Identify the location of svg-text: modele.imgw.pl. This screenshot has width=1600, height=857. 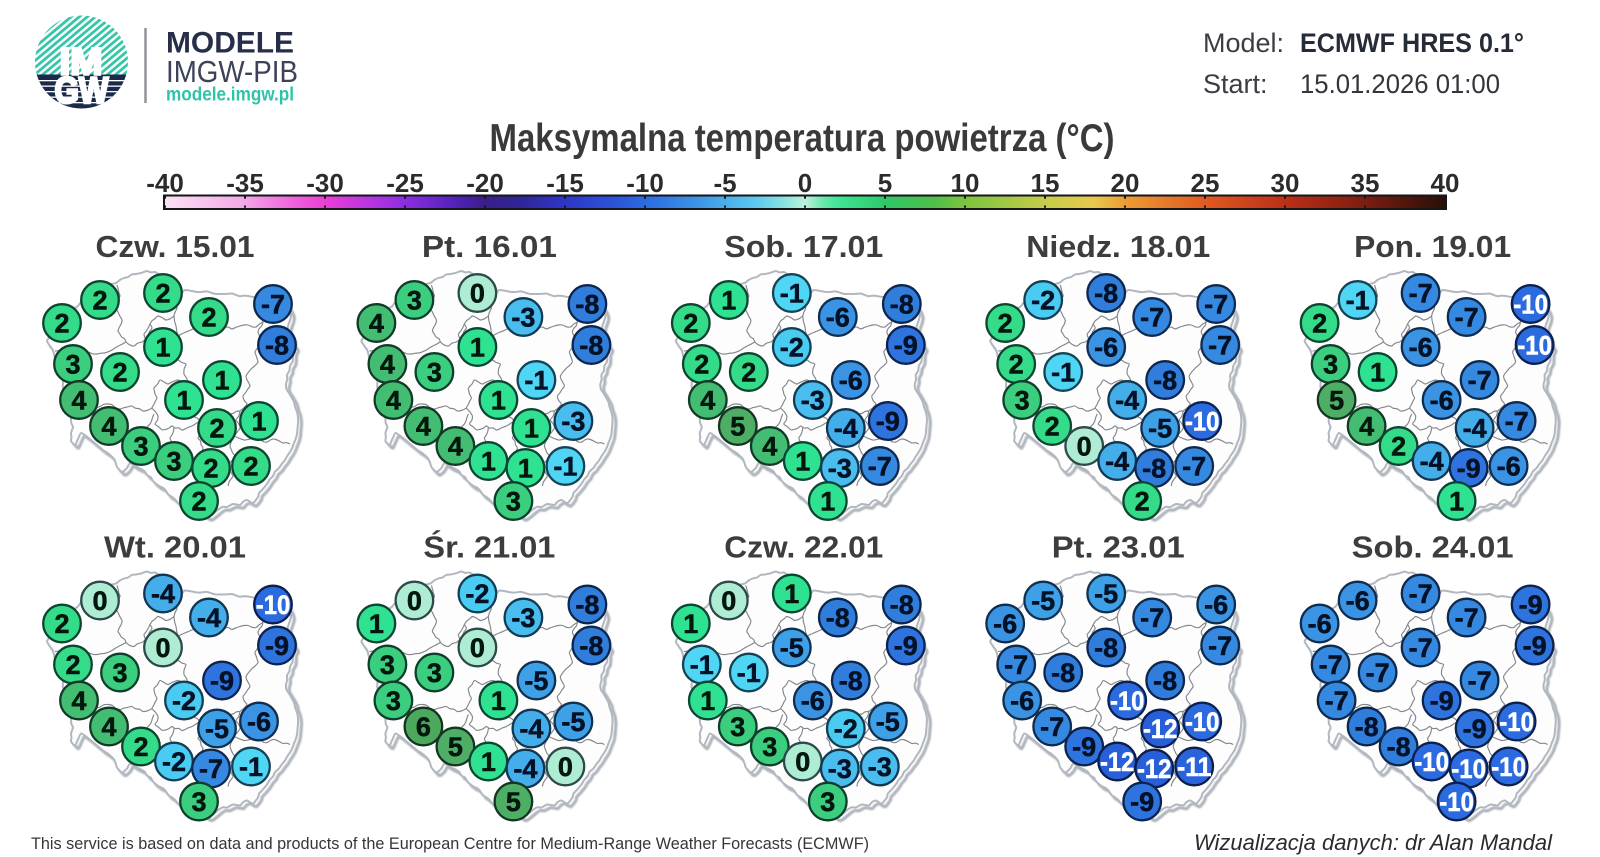
(230, 95).